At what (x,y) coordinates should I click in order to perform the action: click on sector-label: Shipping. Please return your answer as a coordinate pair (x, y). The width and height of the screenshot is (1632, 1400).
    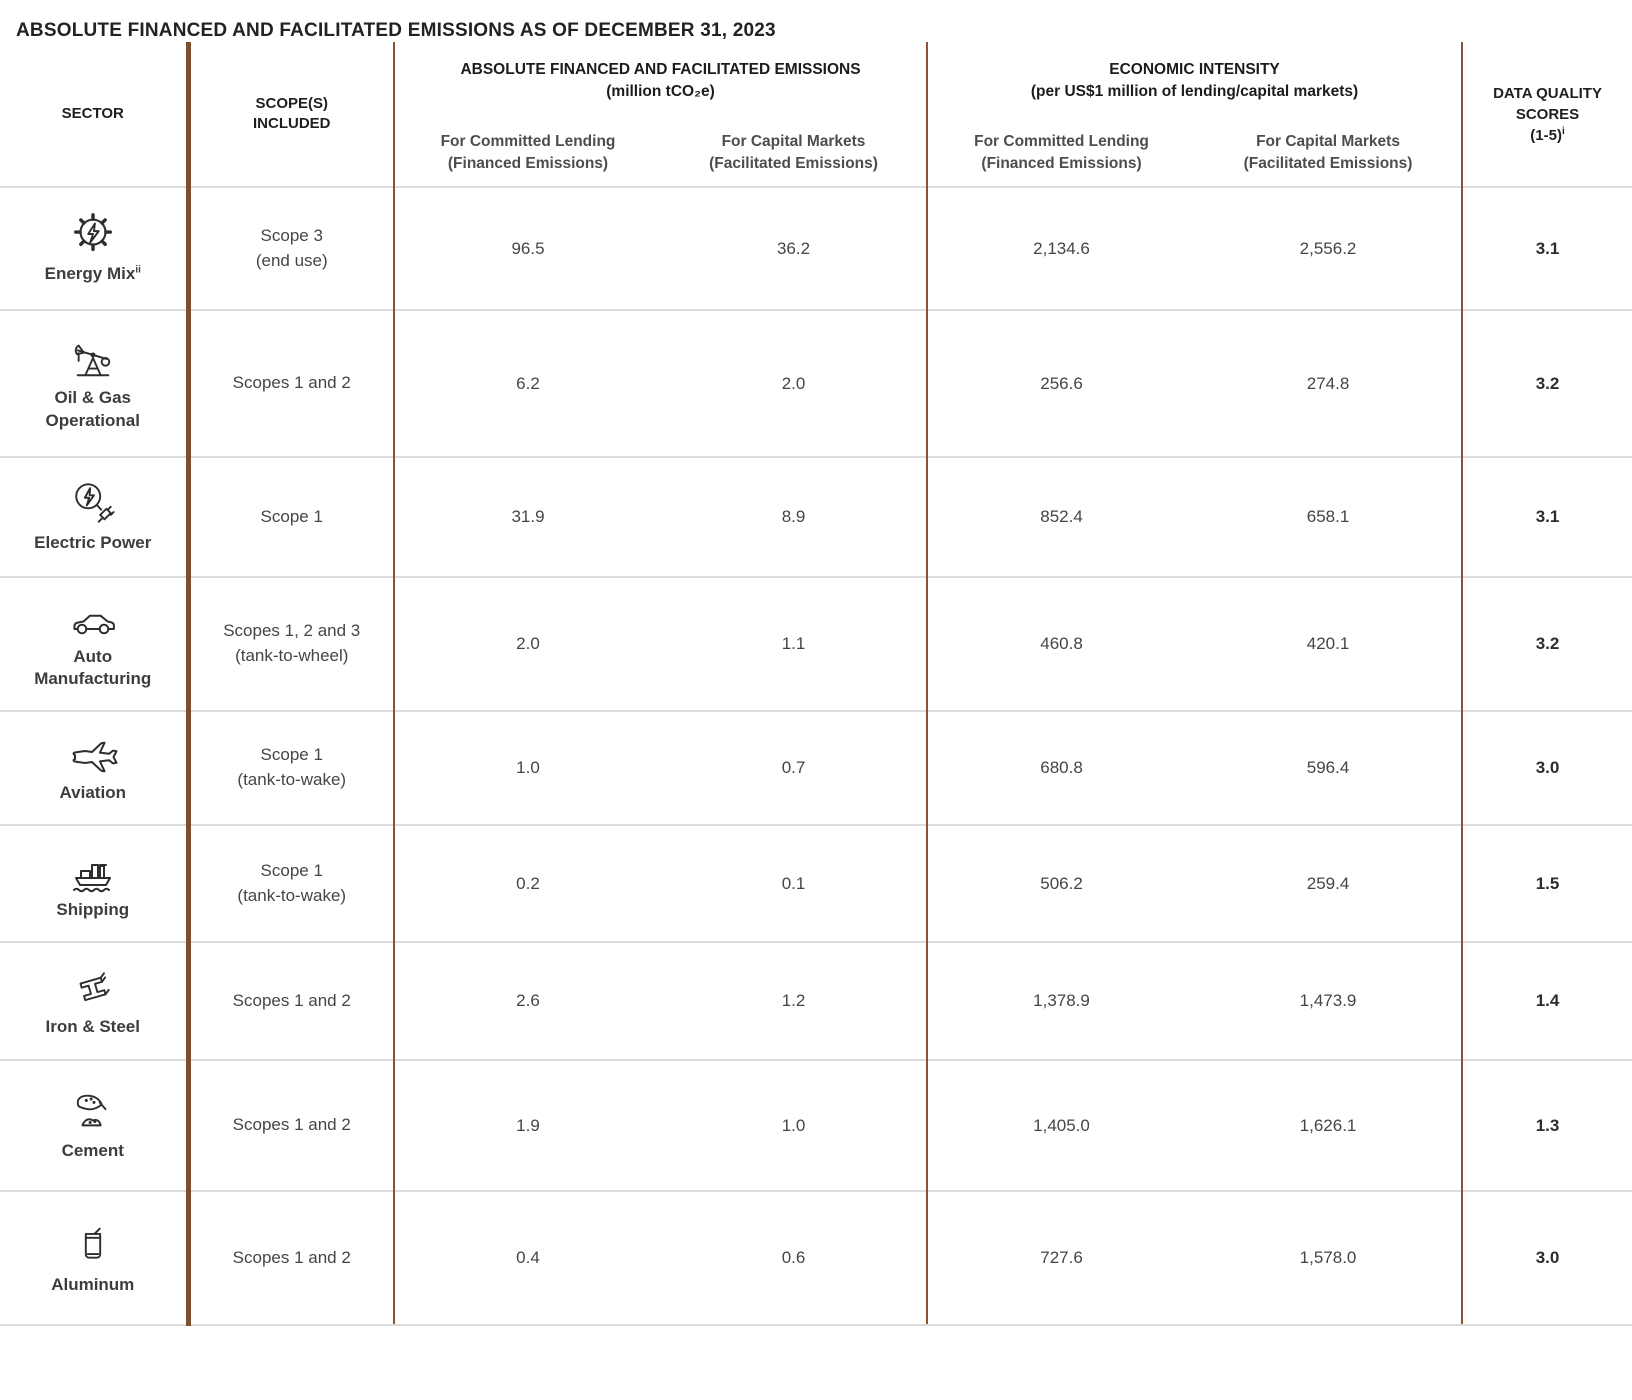
    Looking at the image, I should click on (93, 910).